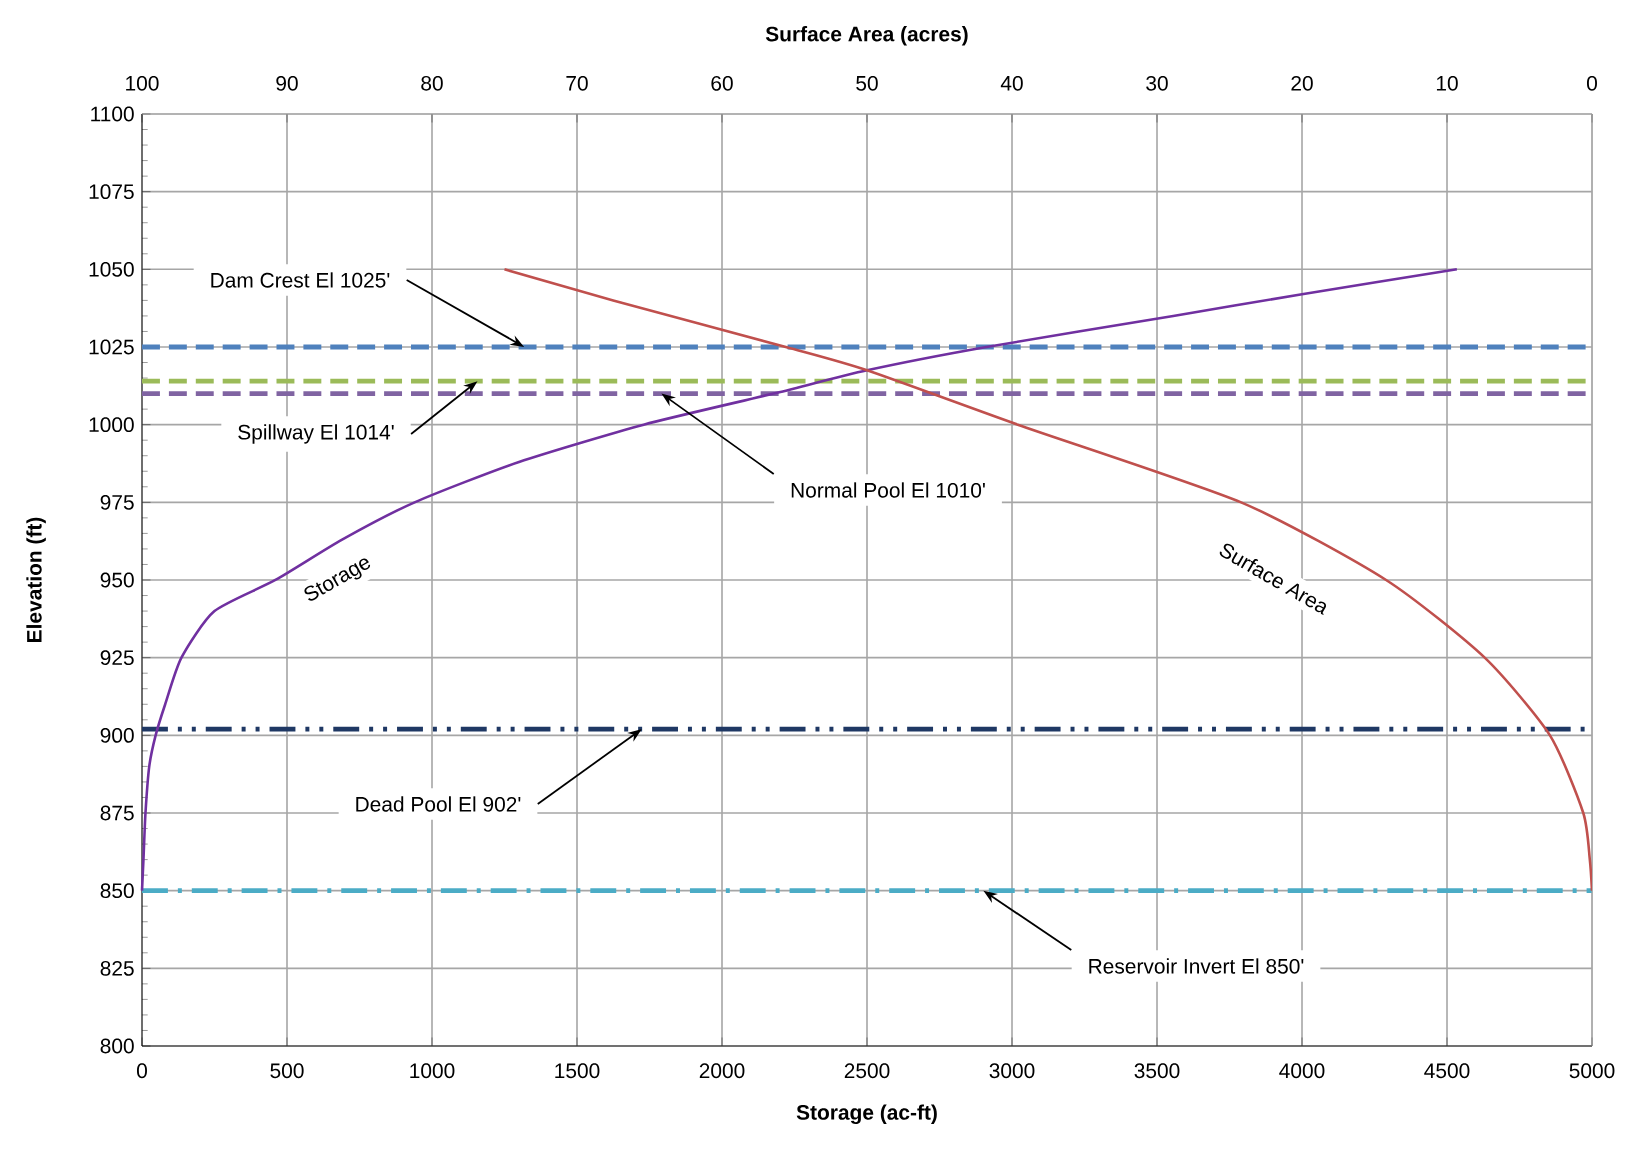 Image resolution: width=1628 pixels, height=1163 pixels. Describe the element at coordinates (1591, 83) in the screenshot. I see `x2-tick-label: 0` at that location.